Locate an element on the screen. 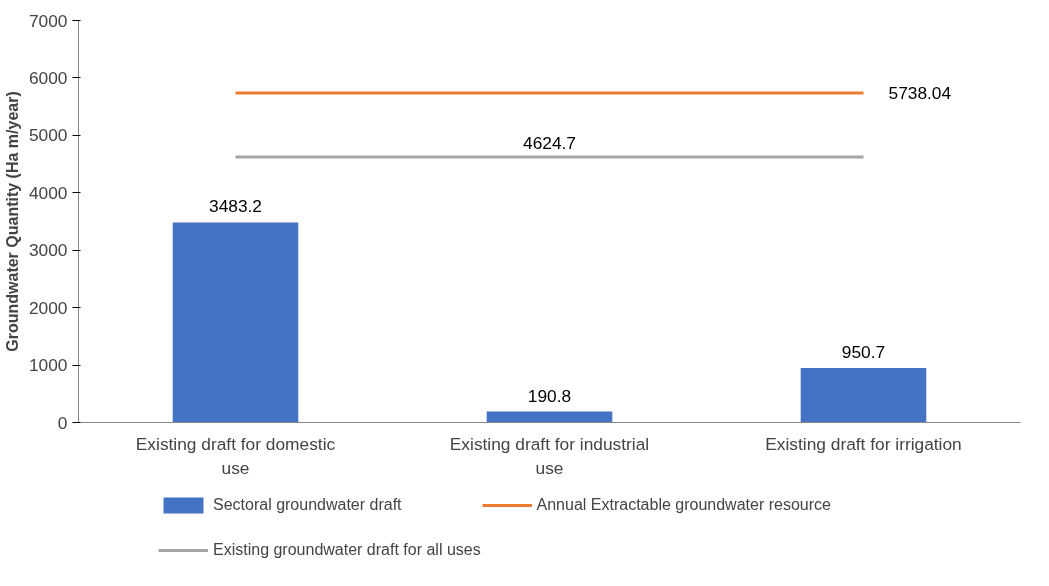 The image size is (1049, 586). data-label: 5738.04 is located at coordinates (920, 92).